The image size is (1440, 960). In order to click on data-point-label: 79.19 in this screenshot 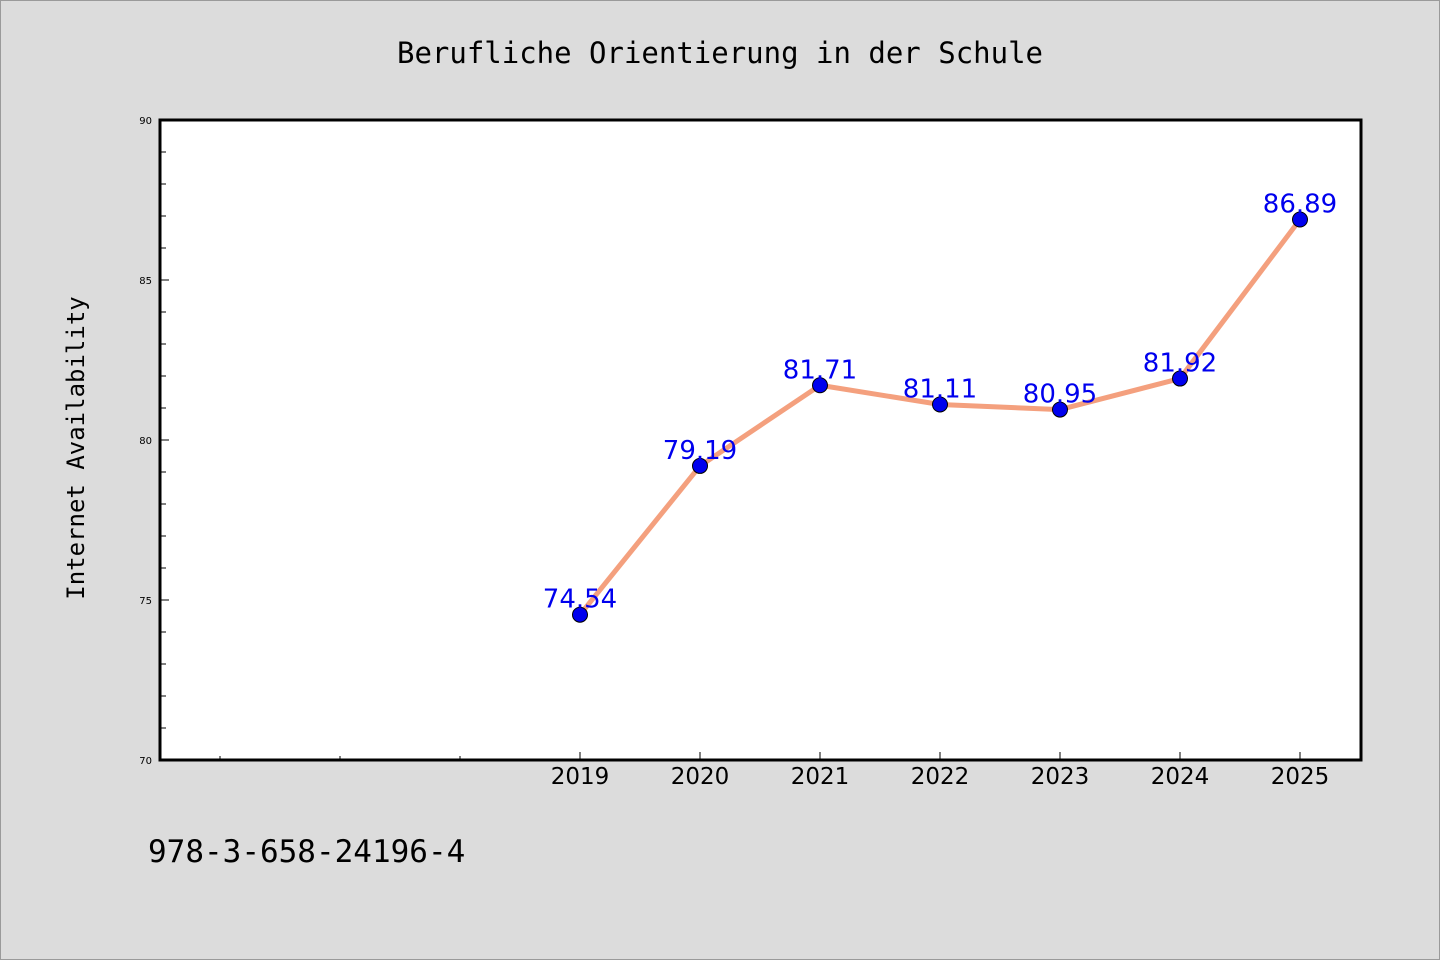, I will do `click(700, 451)`.